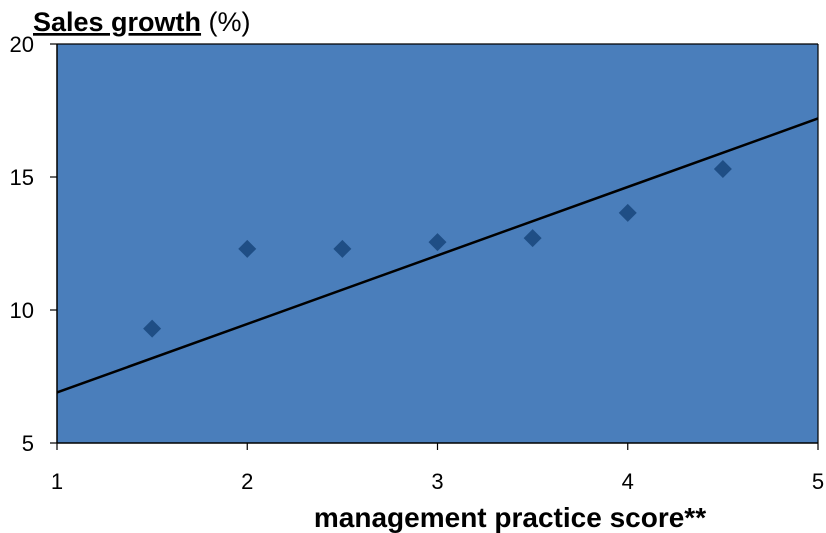 Image resolution: width=826 pixels, height=533 pixels. I want to click on y-tick-label: 5, so click(28, 443).